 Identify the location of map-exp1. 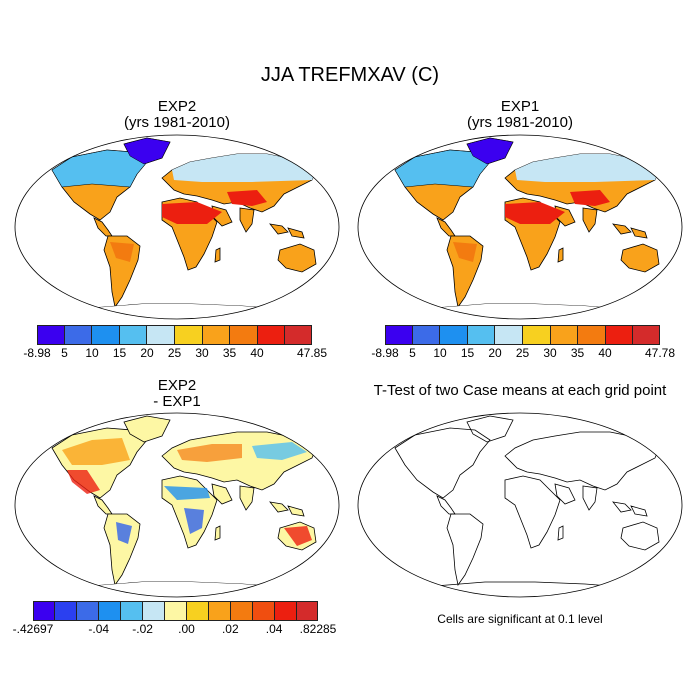
(520, 227).